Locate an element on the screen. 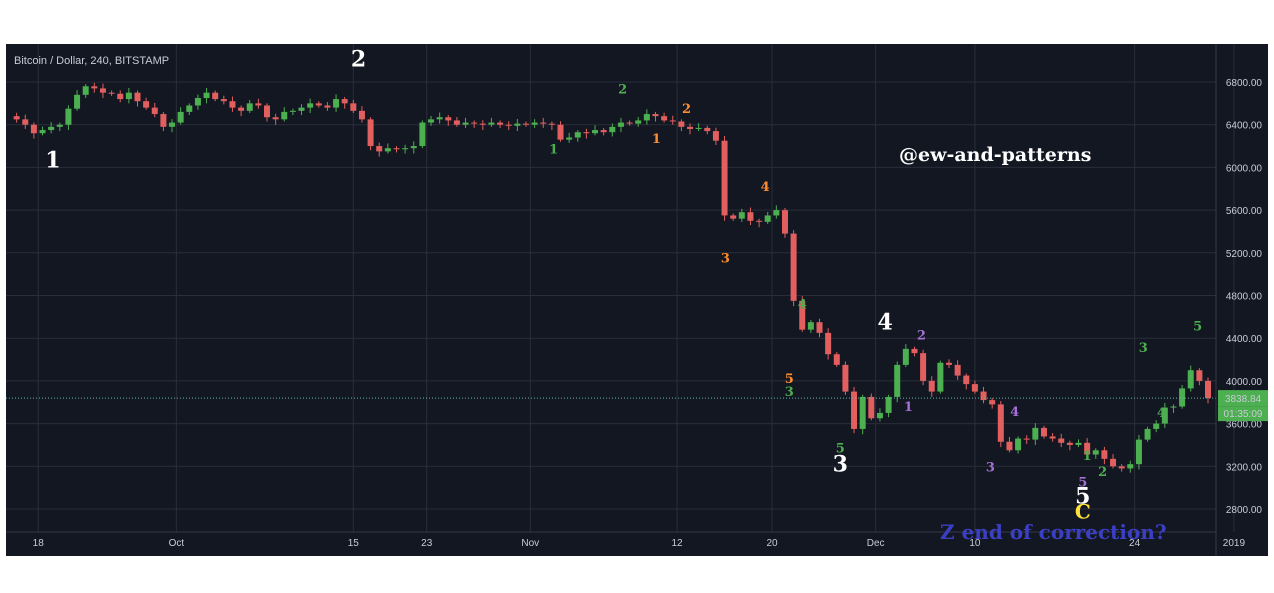 The height and width of the screenshot is (593, 1274). y-tick-label: 5600.00 is located at coordinates (1244, 211).